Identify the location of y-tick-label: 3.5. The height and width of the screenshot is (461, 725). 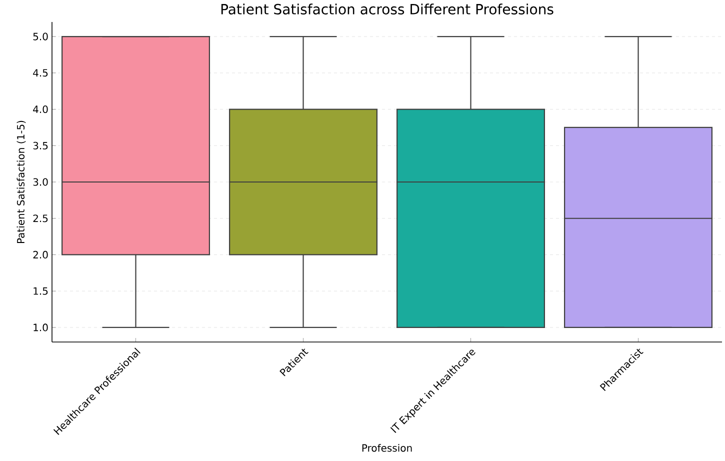
(40, 146).